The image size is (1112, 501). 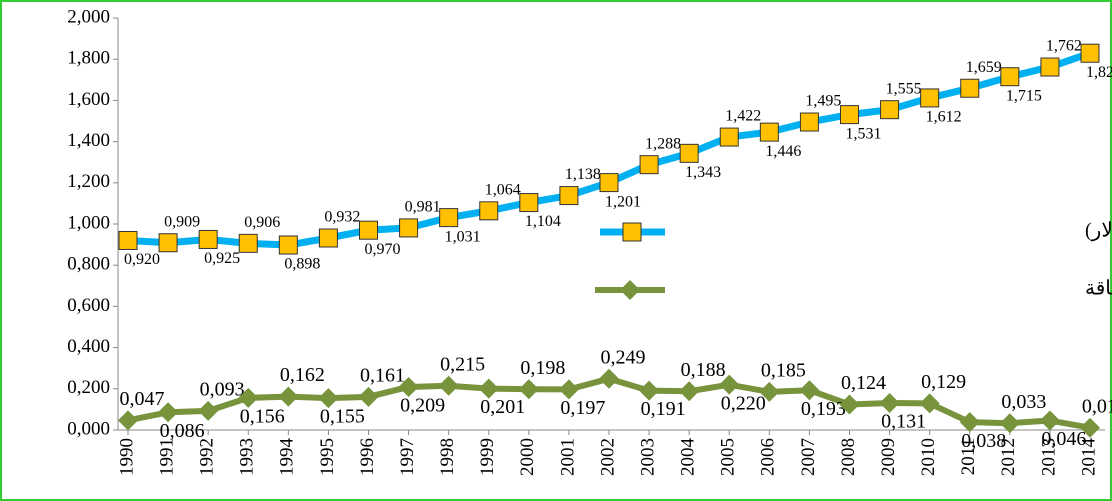 I want to click on data-label: 0,906, so click(x=262, y=222).